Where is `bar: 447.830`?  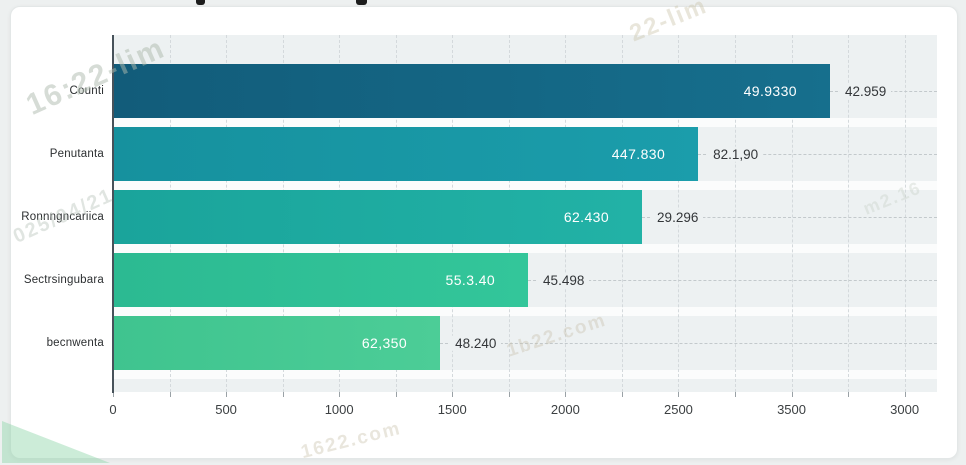
bar: 447.830 is located at coordinates (406, 154).